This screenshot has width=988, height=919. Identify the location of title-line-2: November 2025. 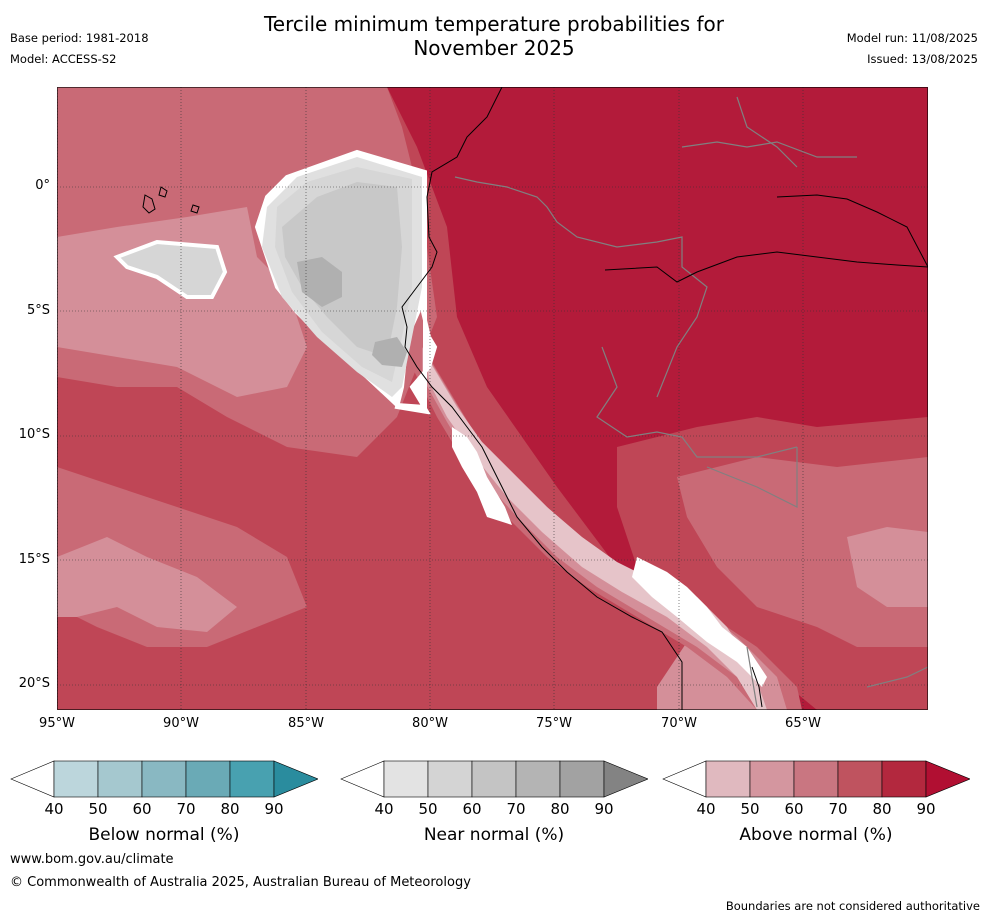
(494, 48).